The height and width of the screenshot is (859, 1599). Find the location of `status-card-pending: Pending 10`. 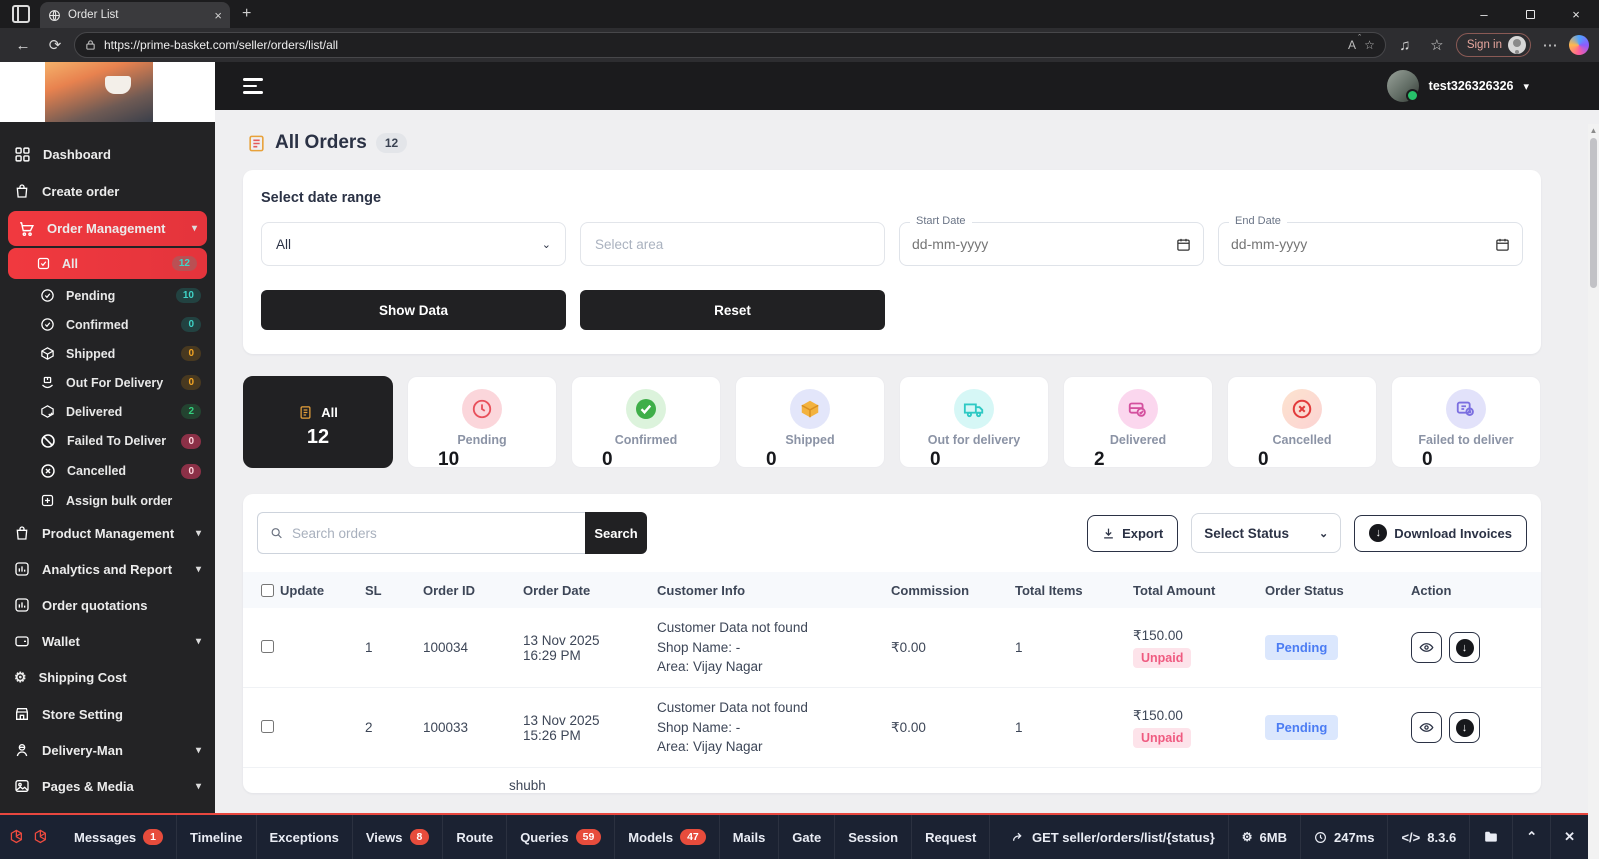

status-card-pending: Pending 10 is located at coordinates (482, 423).